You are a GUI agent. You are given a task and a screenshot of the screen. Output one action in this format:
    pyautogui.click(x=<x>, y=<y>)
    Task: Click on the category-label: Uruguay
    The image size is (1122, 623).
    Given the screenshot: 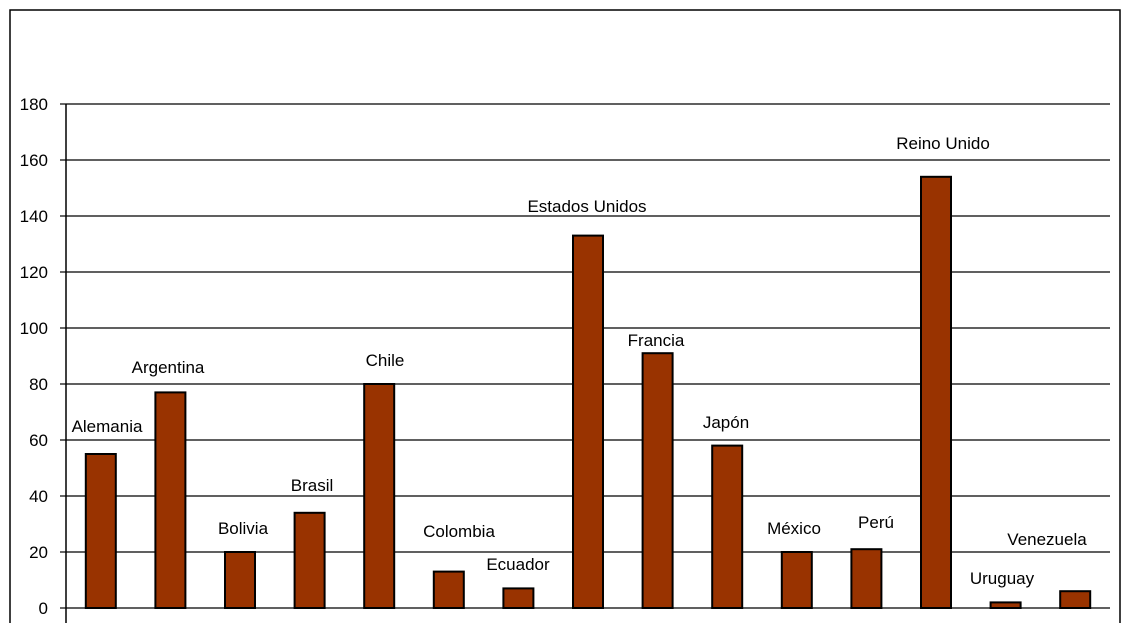 What is the action you would take?
    pyautogui.click(x=1002, y=578)
    